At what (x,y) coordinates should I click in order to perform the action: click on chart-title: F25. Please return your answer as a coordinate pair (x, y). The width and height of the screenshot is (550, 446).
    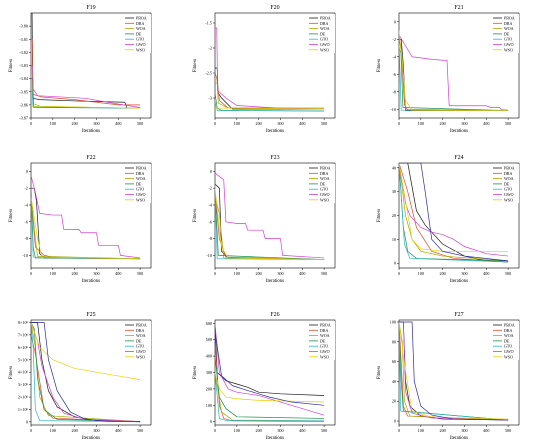
    Looking at the image, I should click on (90, 315).